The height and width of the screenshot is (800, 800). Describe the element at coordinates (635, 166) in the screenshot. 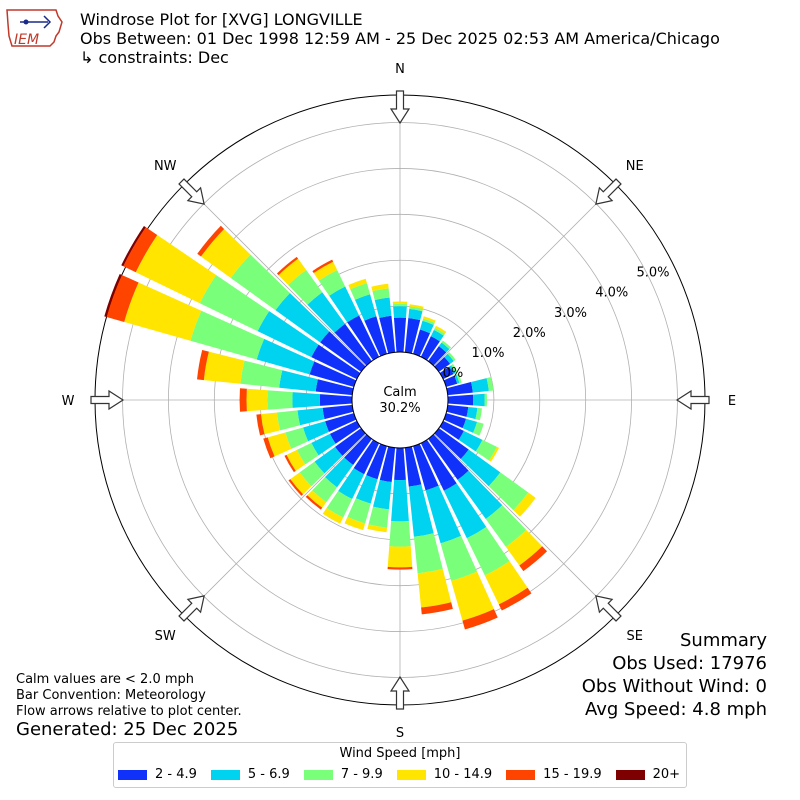

I see `compass-label: NE` at that location.